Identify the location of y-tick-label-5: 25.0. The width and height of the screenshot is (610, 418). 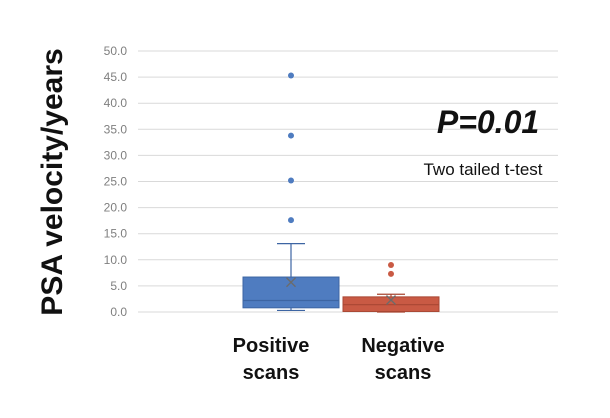
(116, 182).